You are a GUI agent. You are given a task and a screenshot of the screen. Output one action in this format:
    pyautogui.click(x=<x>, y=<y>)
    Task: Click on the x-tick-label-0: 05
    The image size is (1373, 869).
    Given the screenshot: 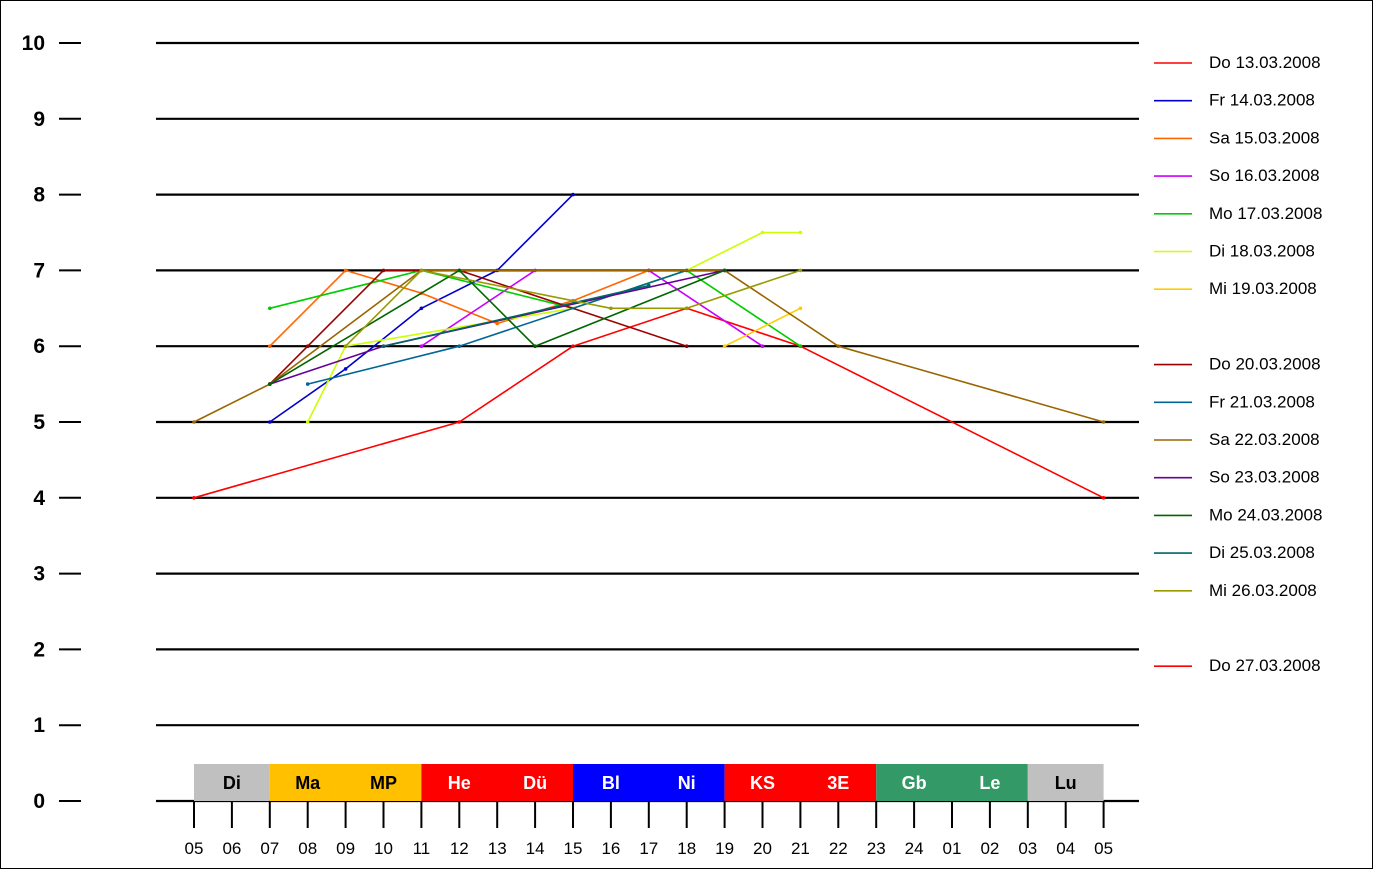 What is the action you would take?
    pyautogui.click(x=194, y=848)
    